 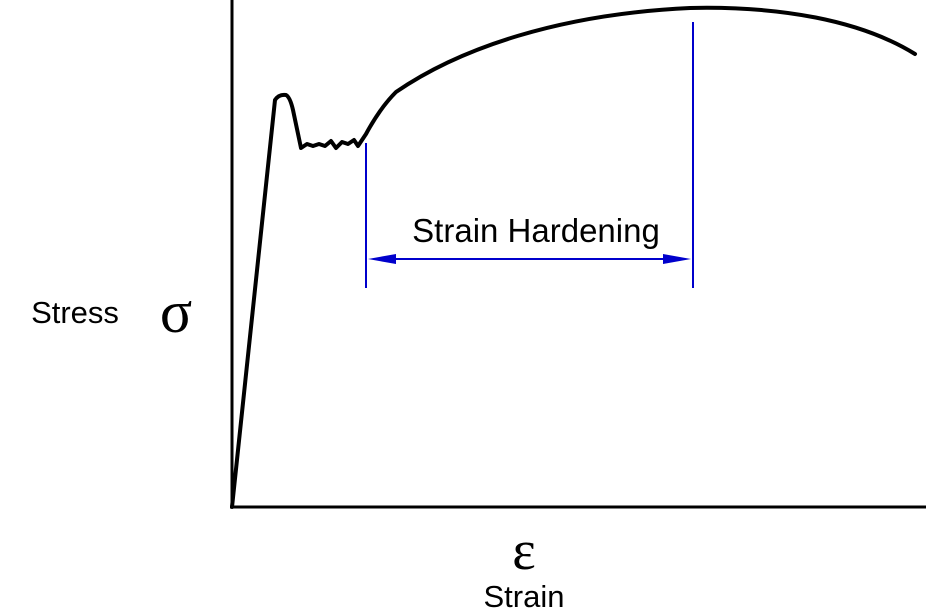 What do you see at coordinates (536, 230) in the screenshot?
I see `strain-hardening-label: Strain Hardening` at bounding box center [536, 230].